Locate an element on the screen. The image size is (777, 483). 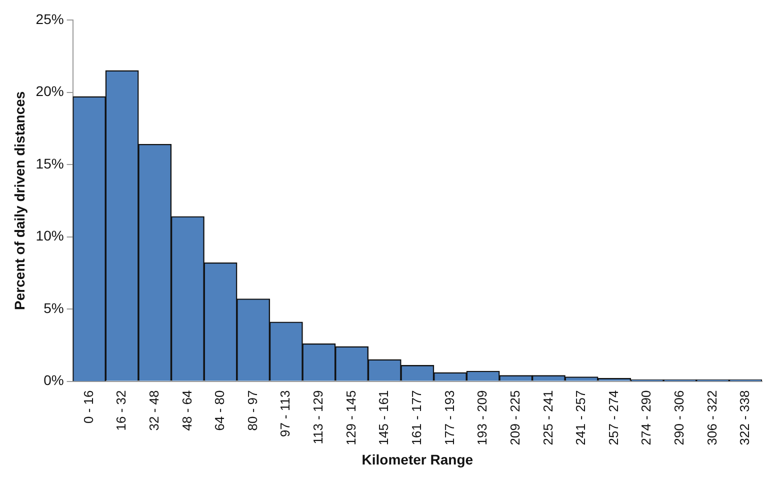
x-tick-label: 64 - 80 is located at coordinates (220, 410).